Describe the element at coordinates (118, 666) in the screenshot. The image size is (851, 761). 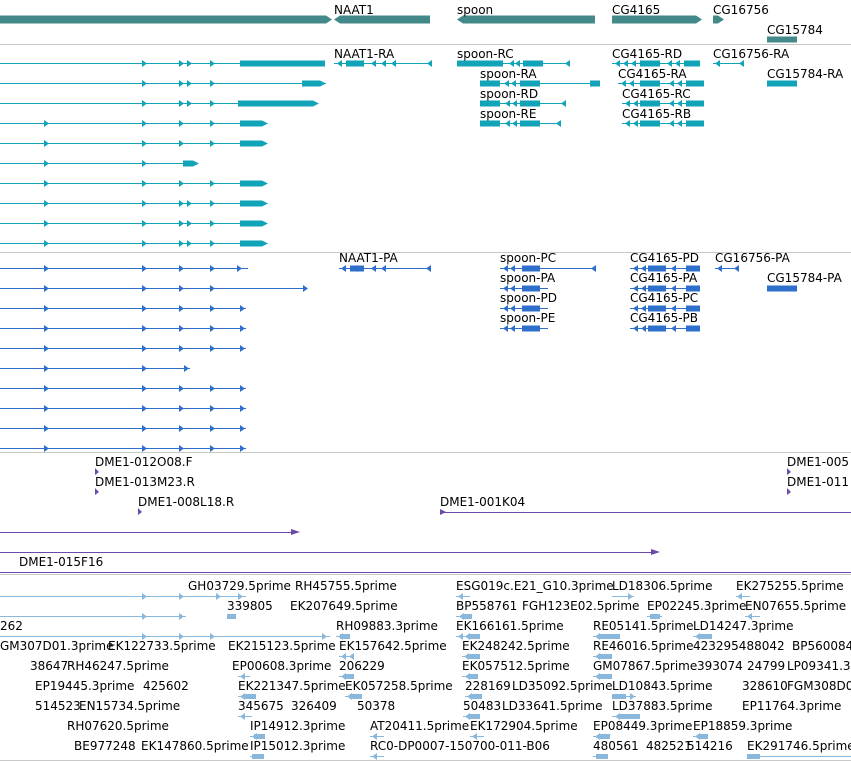
I see `feature-label: RH46247.5prime` at that location.